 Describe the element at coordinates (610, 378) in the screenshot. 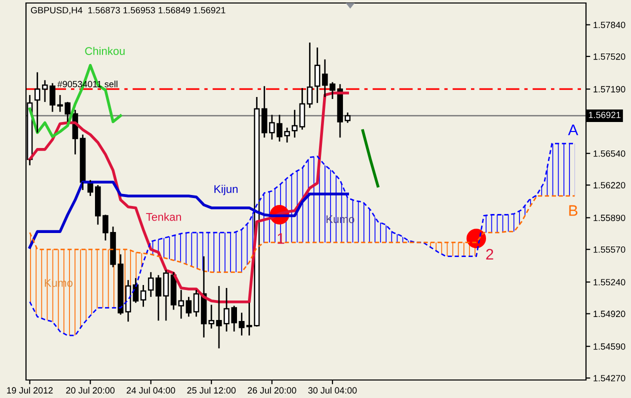

I see `y-tick-label: 1.54270` at that location.